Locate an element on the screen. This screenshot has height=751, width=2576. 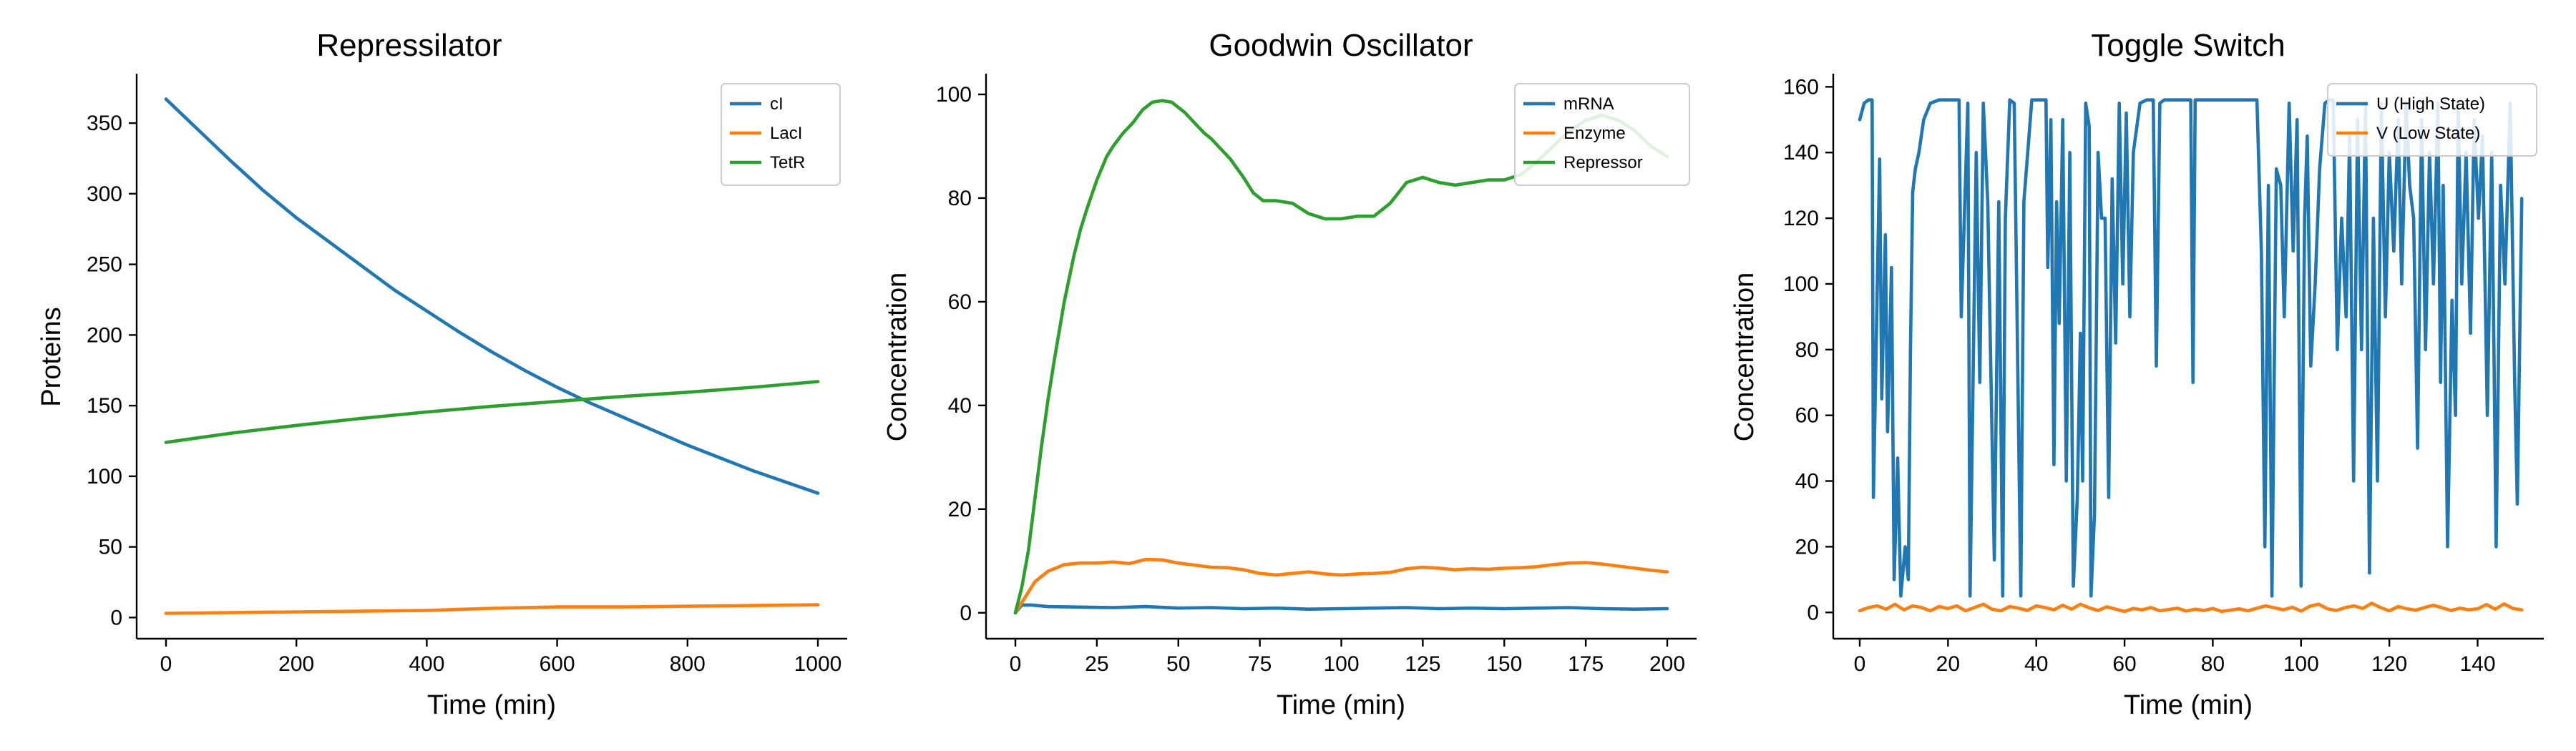
y-ticks: 0 20 40 60 80 100 is located at coordinates (961, 354).